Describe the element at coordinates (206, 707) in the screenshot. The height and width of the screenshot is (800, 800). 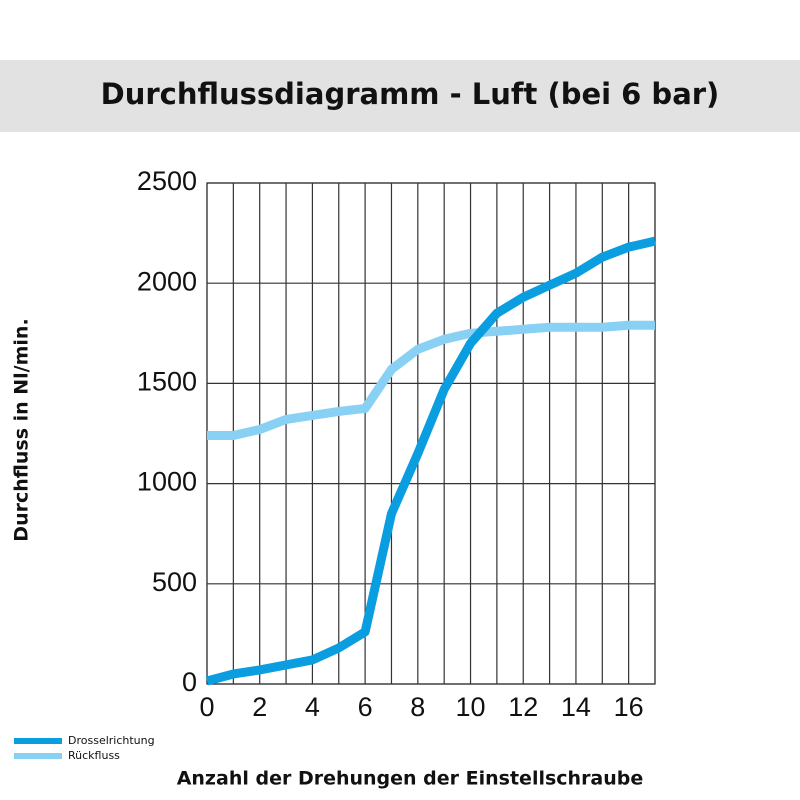
I see `x-tick-label: 0` at that location.